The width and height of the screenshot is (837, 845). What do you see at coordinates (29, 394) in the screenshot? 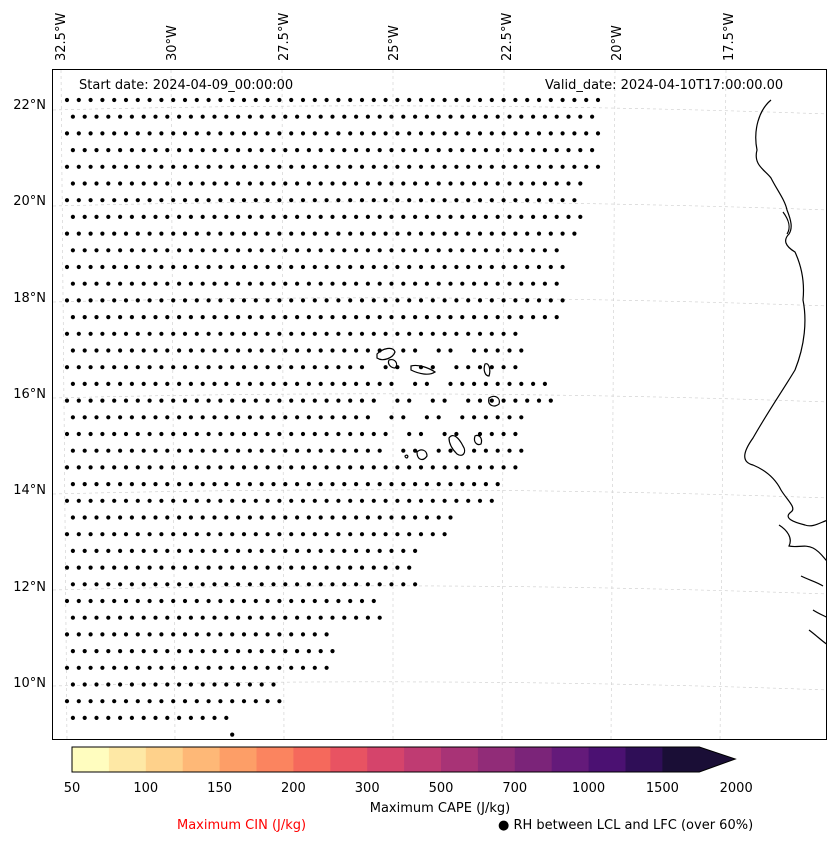
I see `latitude-label: 16°N` at bounding box center [29, 394].